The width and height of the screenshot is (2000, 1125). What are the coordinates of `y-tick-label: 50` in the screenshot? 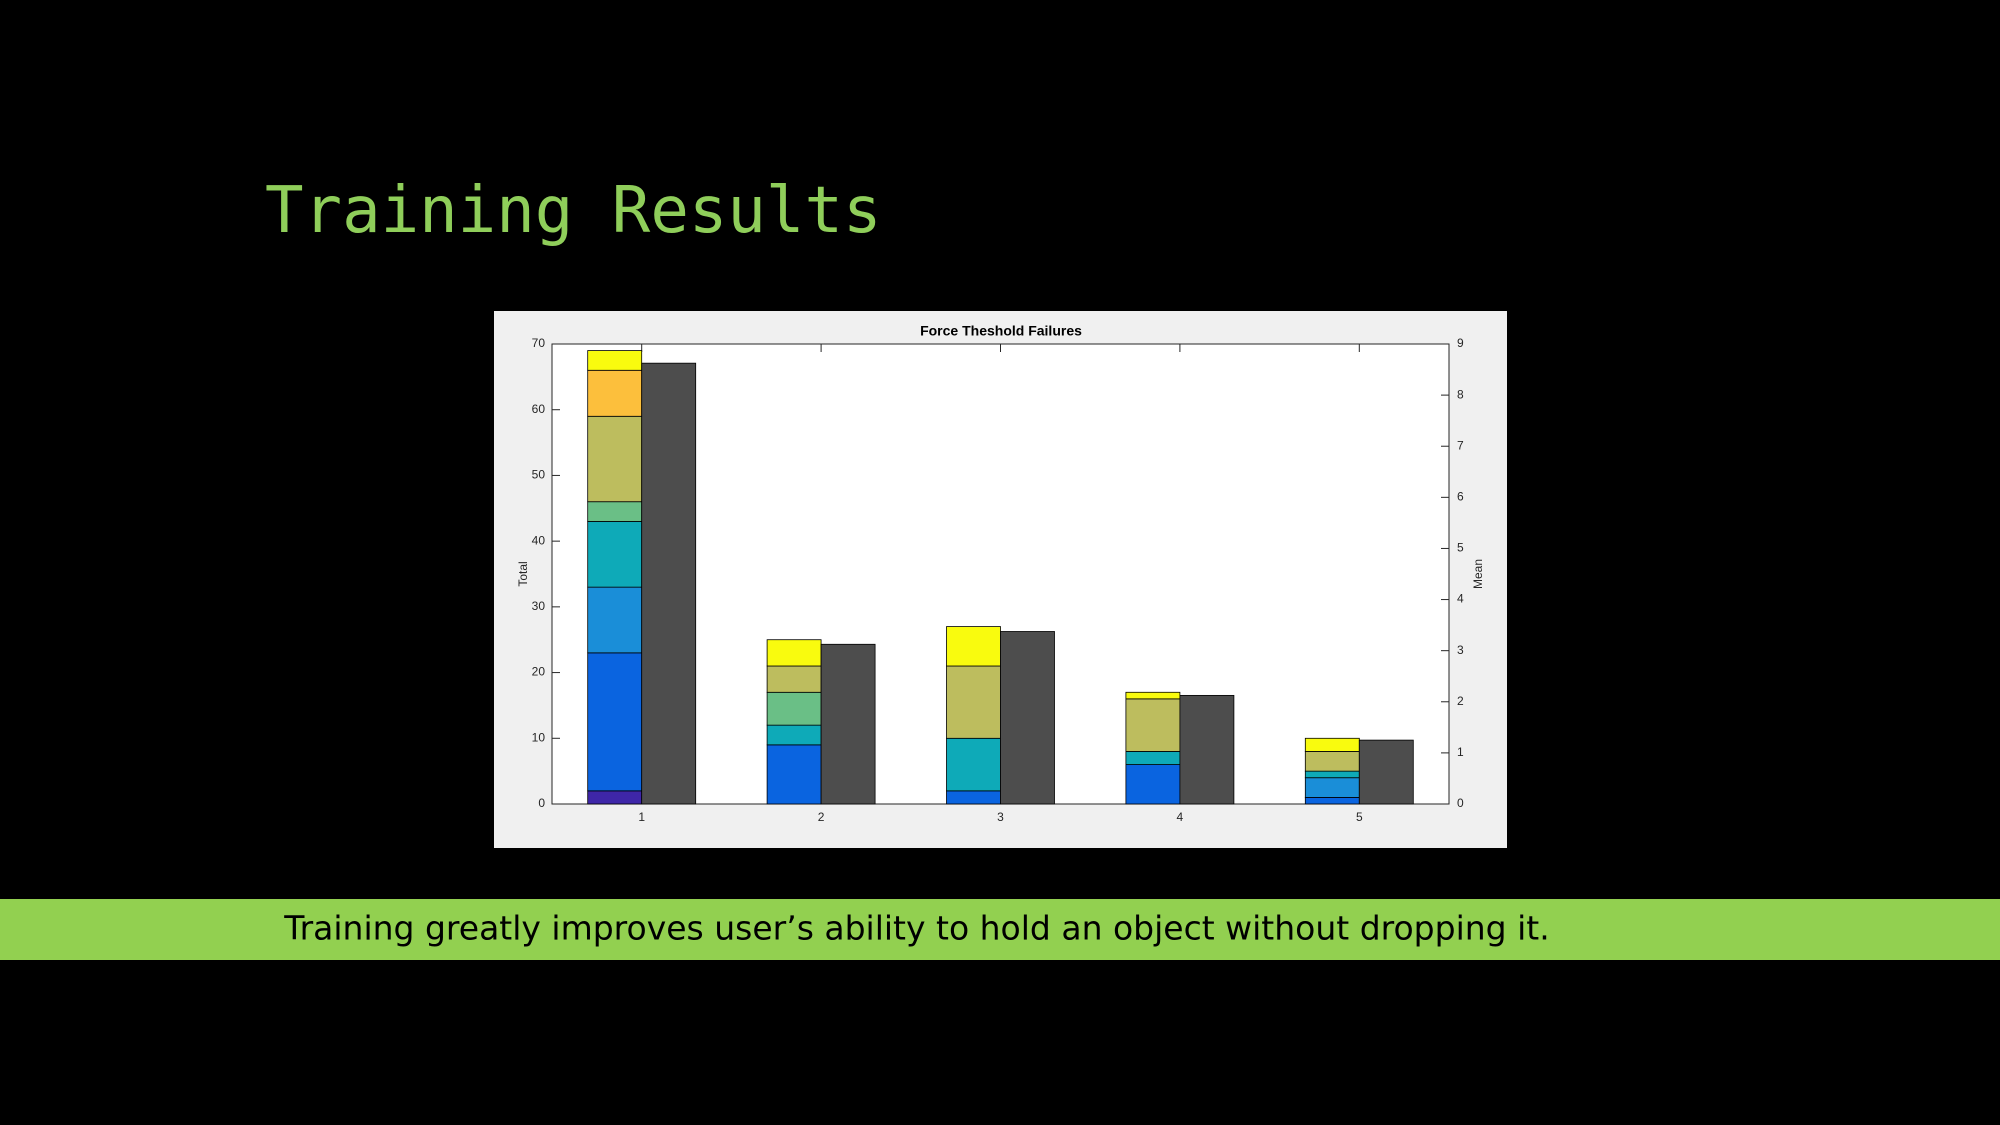 It's located at (539, 475).